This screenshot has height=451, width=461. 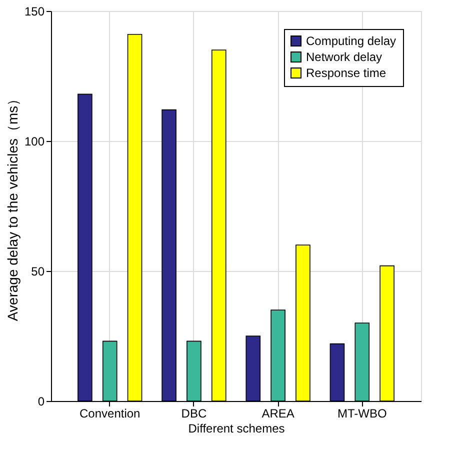 I want to click on x-tick-label: Convention, so click(x=110, y=413).